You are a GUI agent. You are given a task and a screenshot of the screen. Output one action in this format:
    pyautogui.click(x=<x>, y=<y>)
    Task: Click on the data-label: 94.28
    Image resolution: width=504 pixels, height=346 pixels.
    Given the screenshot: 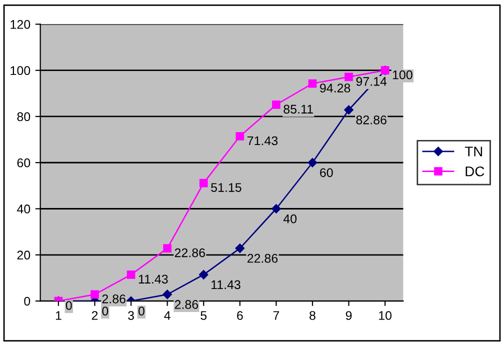 What is the action you would take?
    pyautogui.click(x=335, y=88)
    